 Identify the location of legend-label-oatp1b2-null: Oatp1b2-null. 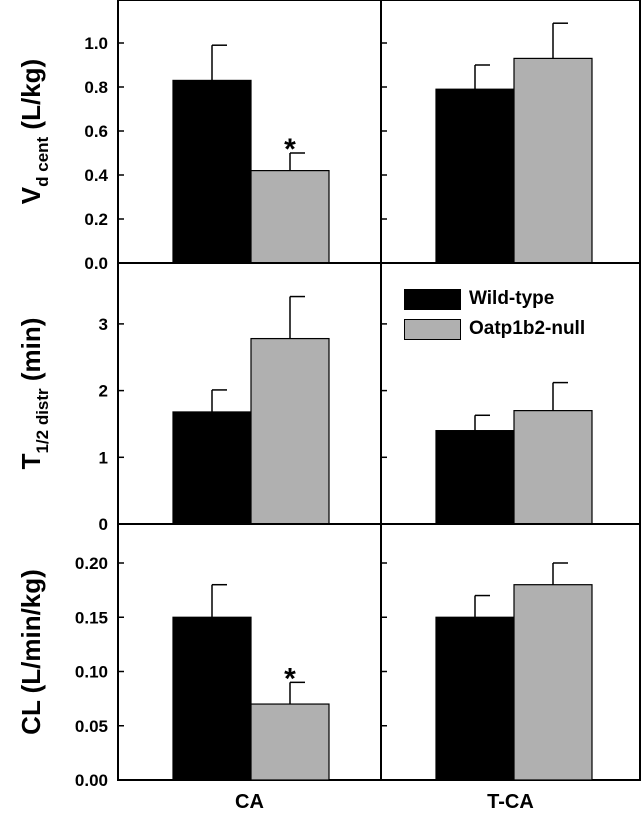
(527, 328).